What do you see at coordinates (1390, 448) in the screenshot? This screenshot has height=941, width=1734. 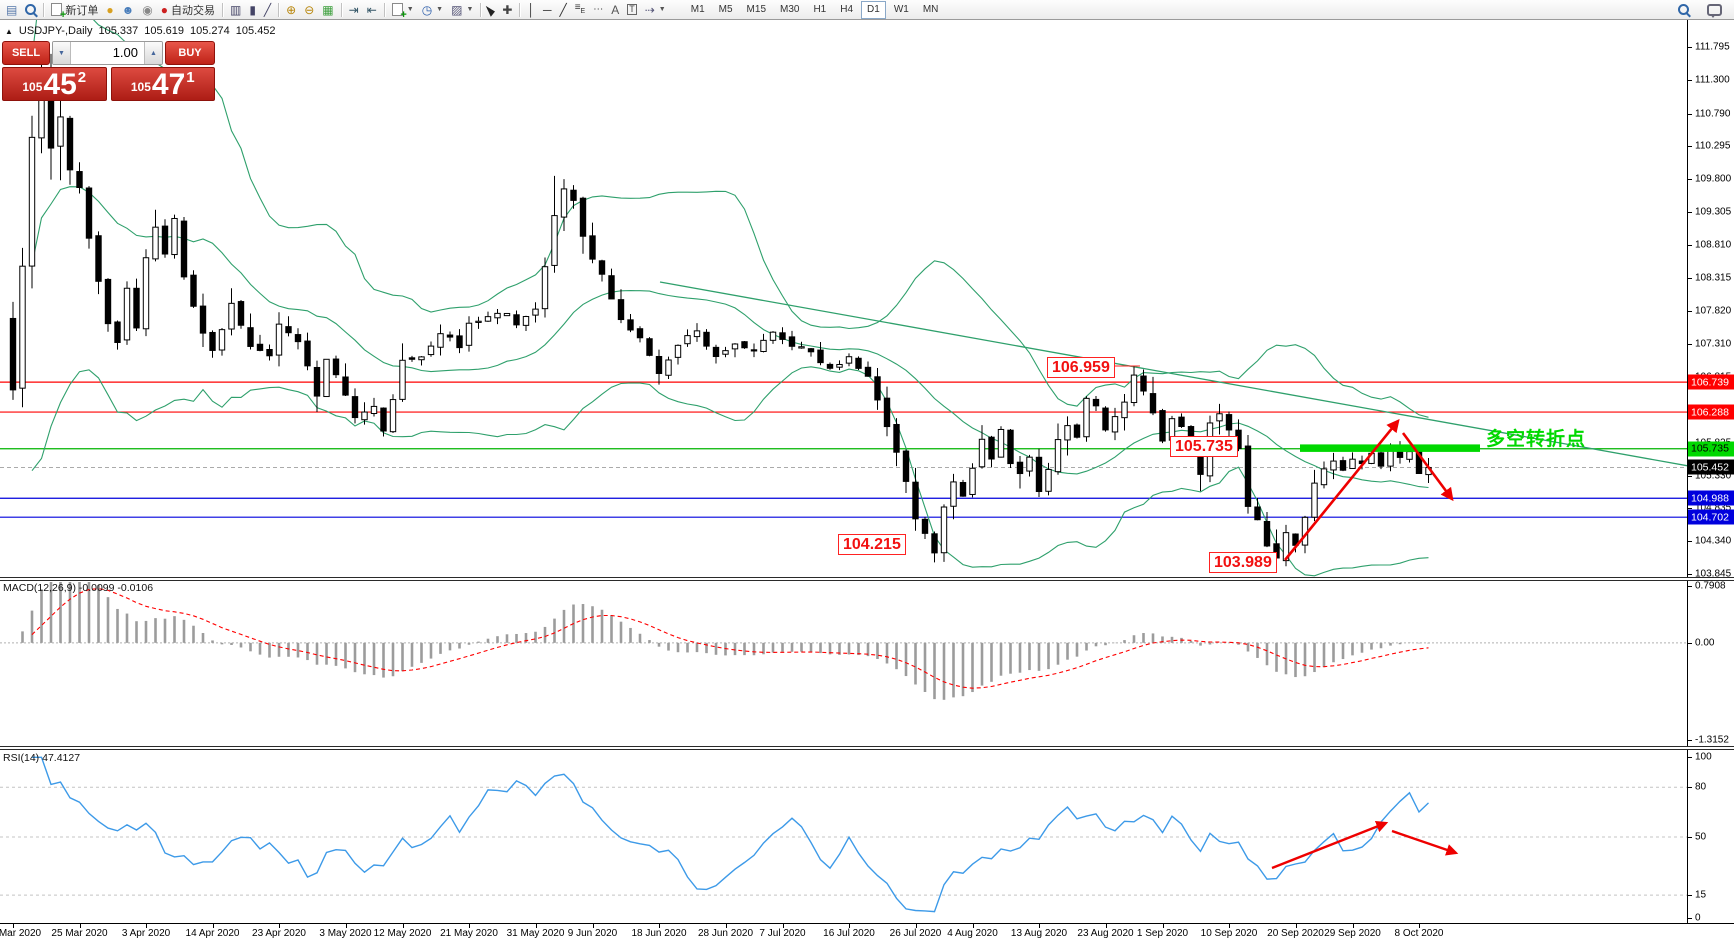 I see `turning-point-zone` at bounding box center [1390, 448].